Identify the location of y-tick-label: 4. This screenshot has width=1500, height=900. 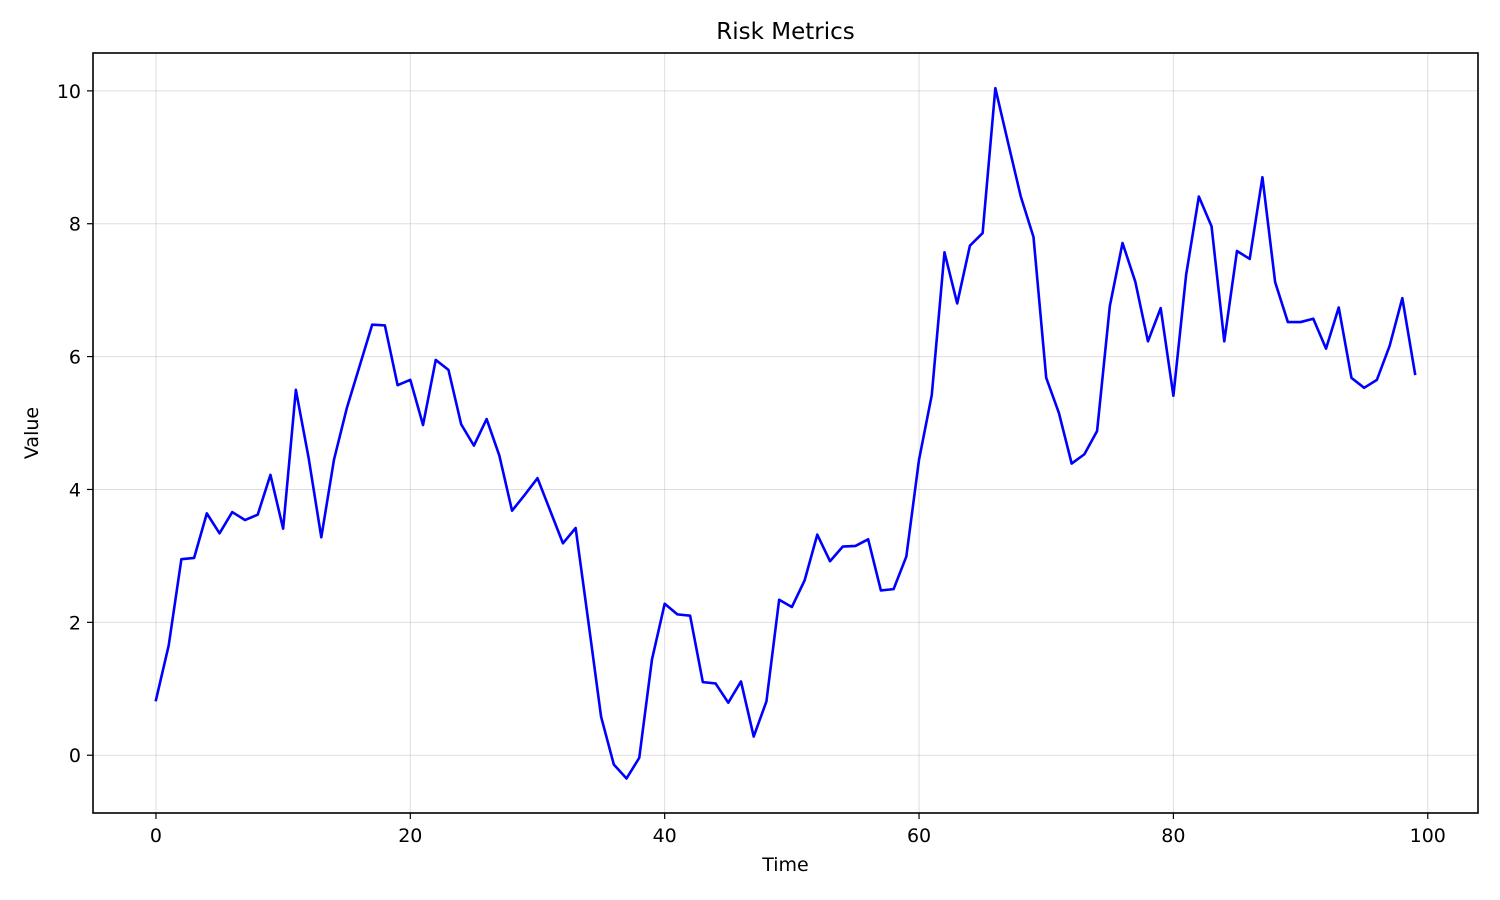
(75, 490).